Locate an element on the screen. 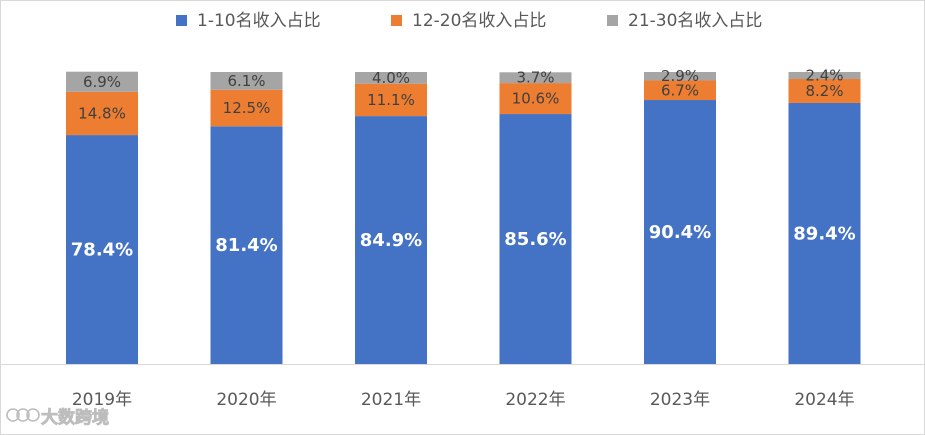  brand-logo-icon is located at coordinates (23, 415).